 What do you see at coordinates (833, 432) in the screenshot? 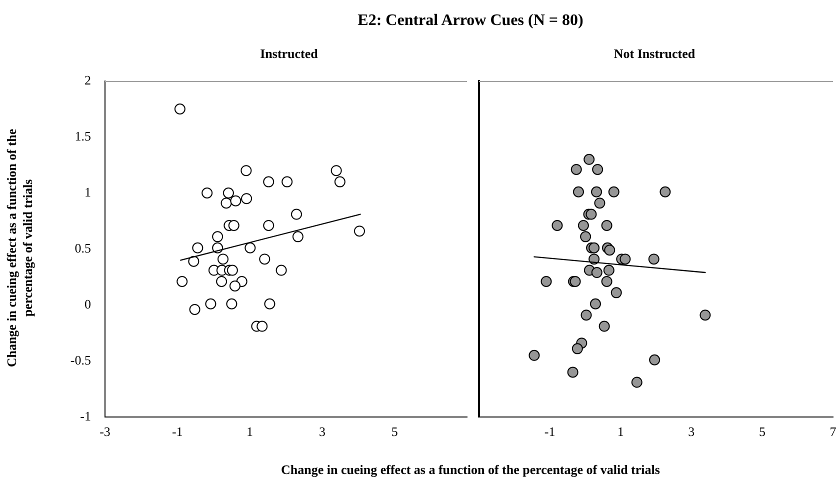
I see `x-tick-label: 7` at bounding box center [833, 432].